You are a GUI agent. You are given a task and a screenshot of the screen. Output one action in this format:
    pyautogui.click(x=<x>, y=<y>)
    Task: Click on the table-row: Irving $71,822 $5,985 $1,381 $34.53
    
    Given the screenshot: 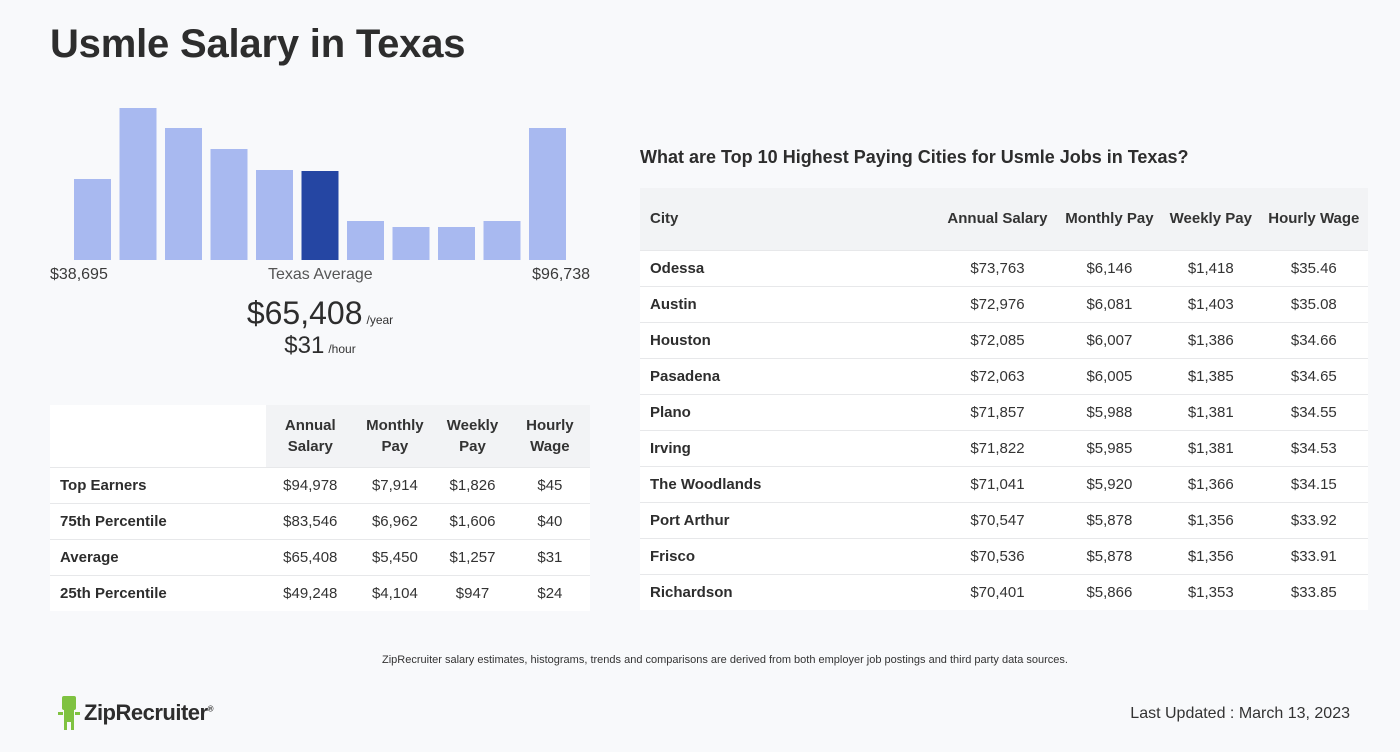 What is the action you would take?
    pyautogui.click(x=1004, y=447)
    